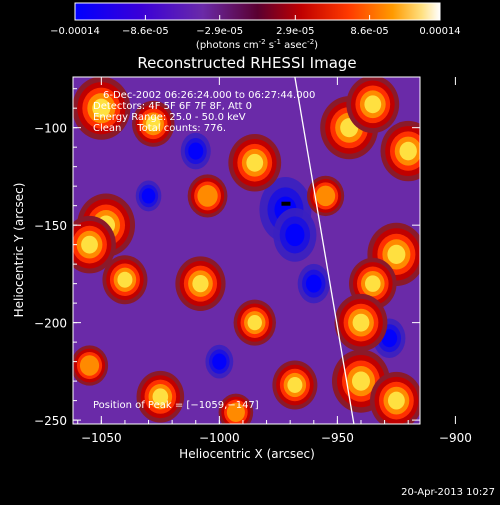 This screenshot has height=505, width=500. What do you see at coordinates (448, 492) in the screenshot?
I see `footer-timestamp: 20-Apr-2013 10:27` at bounding box center [448, 492].